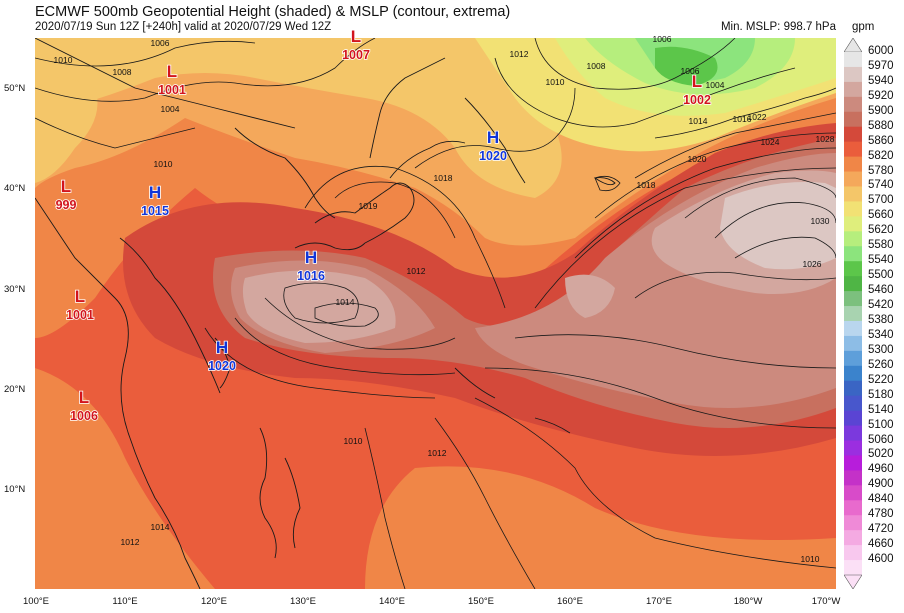 This screenshot has width=904, height=613. I want to click on colorbar-label-4780: 4780, so click(881, 514).